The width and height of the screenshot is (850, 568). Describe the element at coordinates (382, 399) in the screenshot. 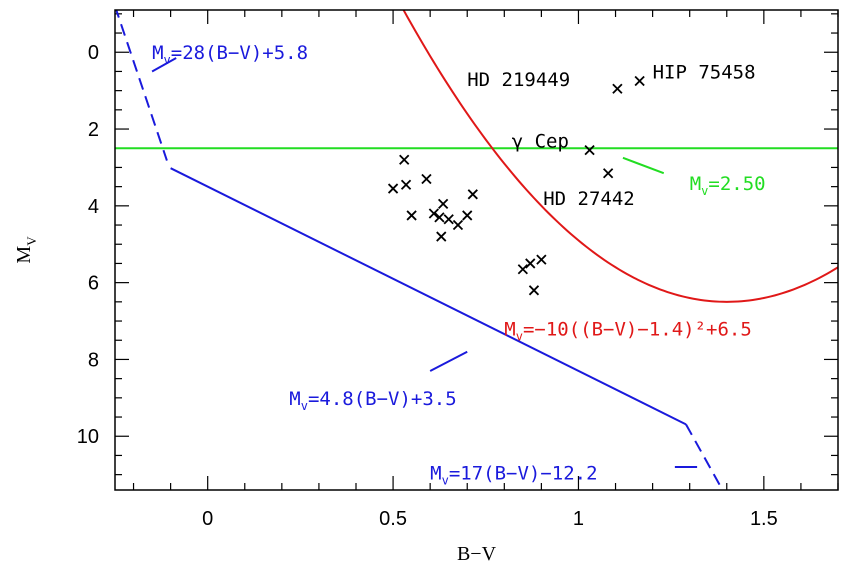

I see `equation-body: =4.8(B−V)+3.5` at that location.